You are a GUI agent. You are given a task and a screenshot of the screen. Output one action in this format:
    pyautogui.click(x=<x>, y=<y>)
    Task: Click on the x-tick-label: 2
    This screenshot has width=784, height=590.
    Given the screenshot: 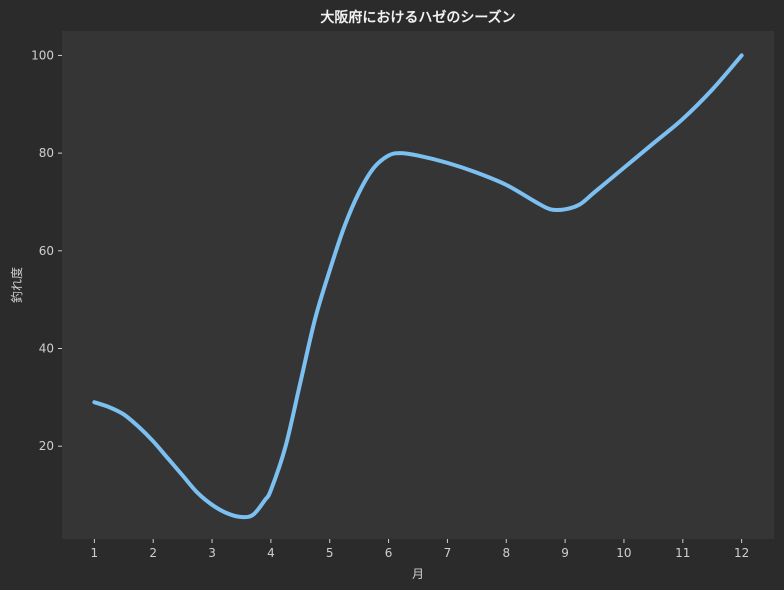 What is the action you would take?
    pyautogui.click(x=153, y=553)
    